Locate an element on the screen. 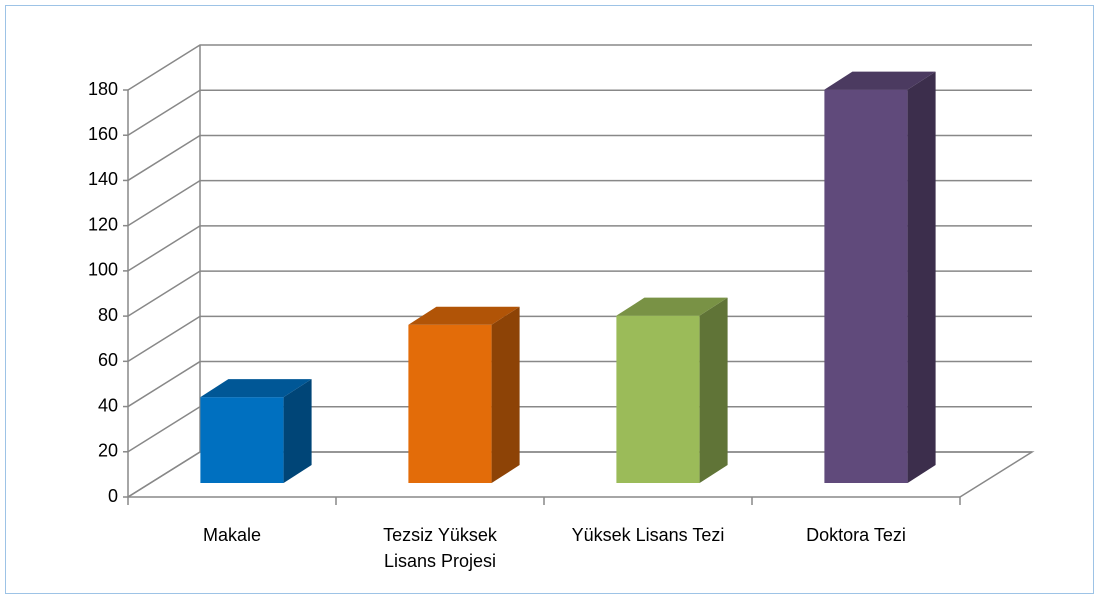  y-tick-label: 180 is located at coordinates (103, 89).